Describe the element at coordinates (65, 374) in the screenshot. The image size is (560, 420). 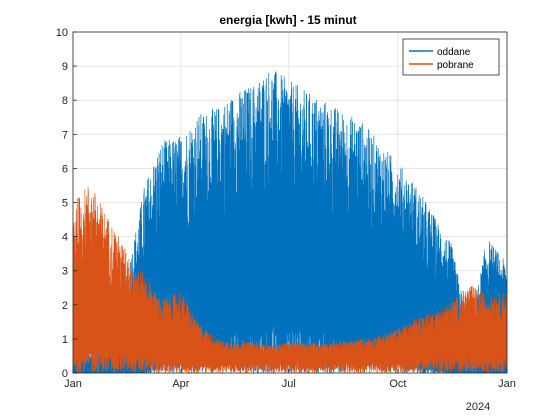
I see `y-tick-label: 0` at that location.